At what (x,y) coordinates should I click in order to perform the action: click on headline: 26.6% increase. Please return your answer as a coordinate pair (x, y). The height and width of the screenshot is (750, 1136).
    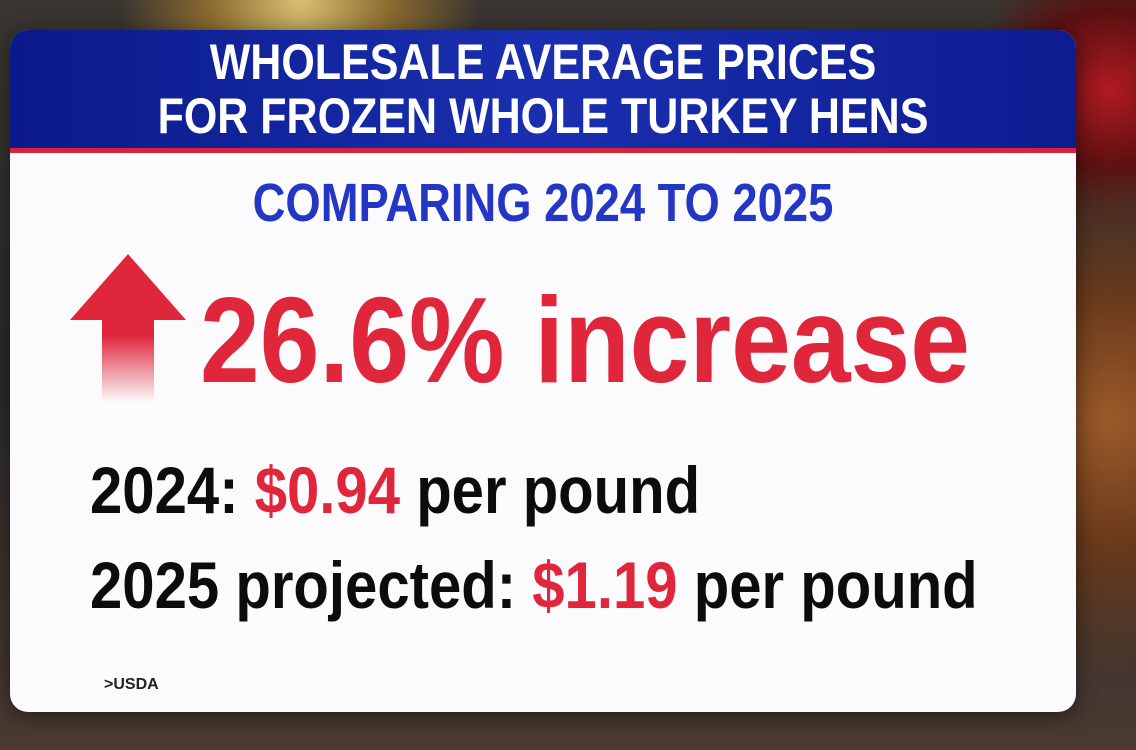
    Looking at the image, I should click on (585, 340).